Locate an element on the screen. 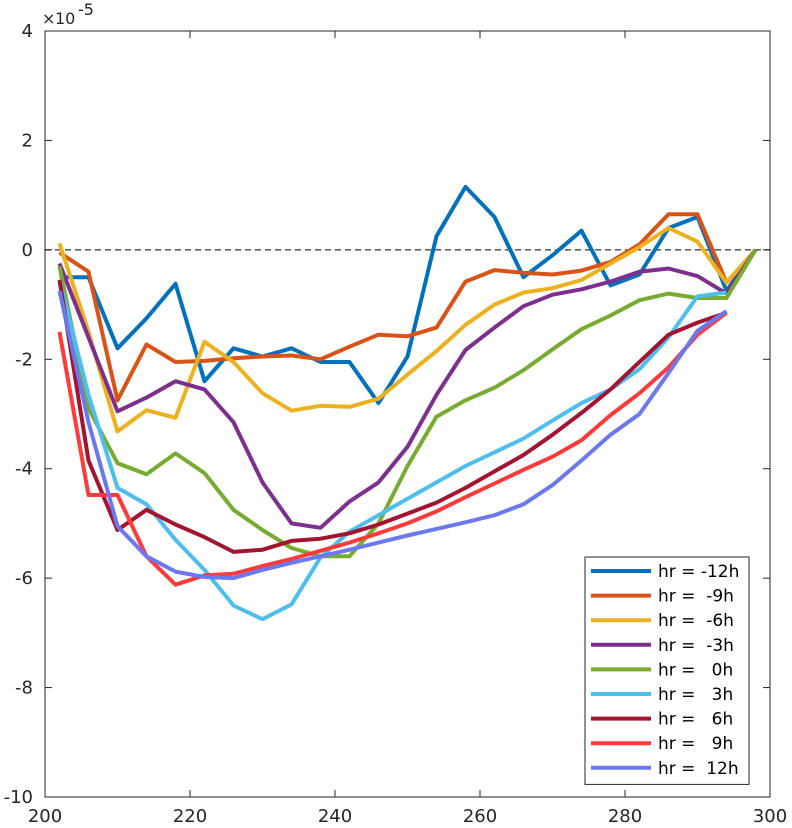  x-tick-label: 200 is located at coordinates (45, 816).